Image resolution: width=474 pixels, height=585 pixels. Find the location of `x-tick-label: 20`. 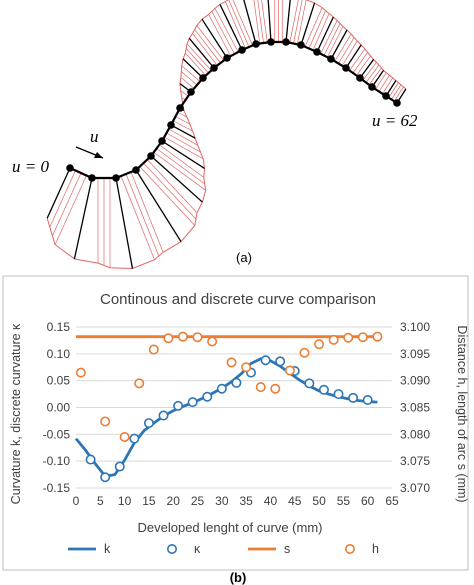

x-tick-label: 20 is located at coordinates (174, 501).